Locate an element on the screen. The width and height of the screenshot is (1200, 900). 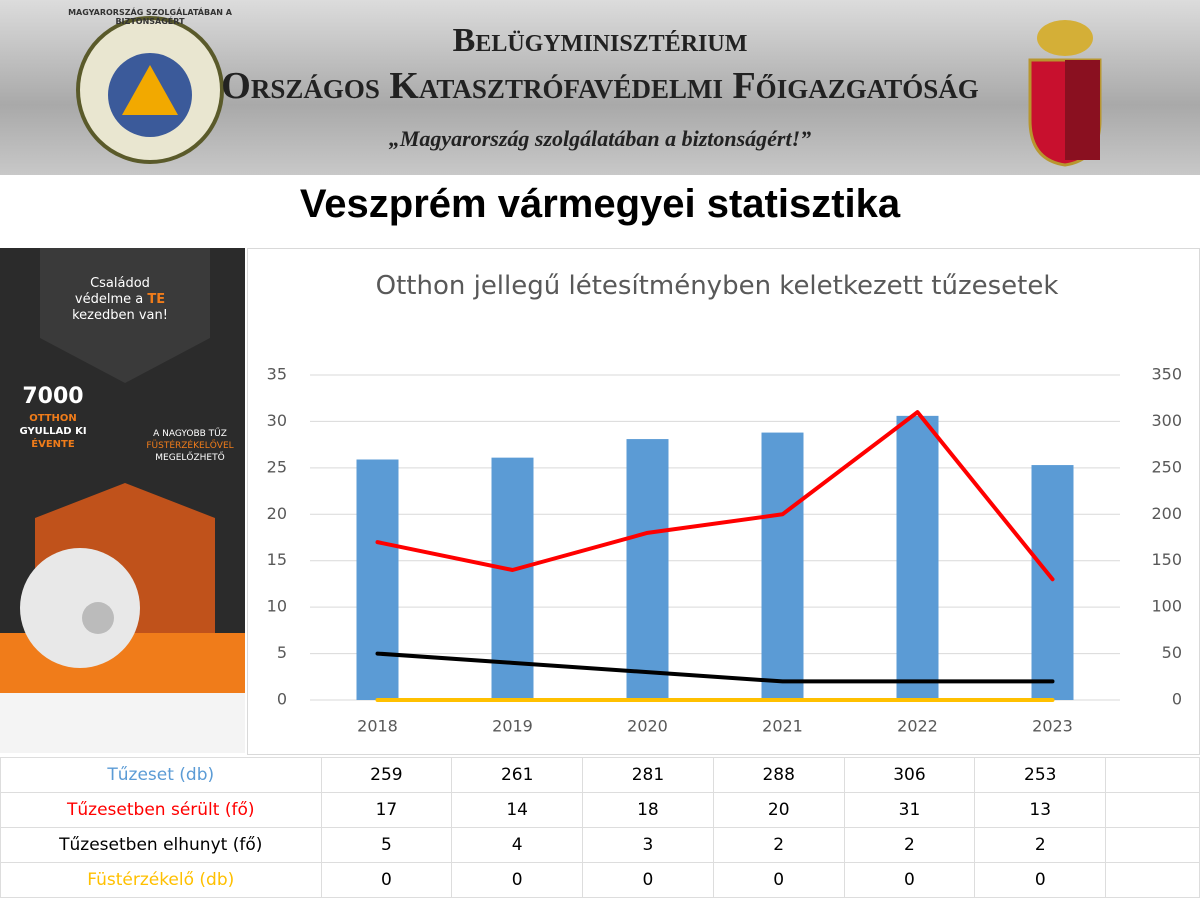
table-row: Tűzeset (db) 259 261 281 288 306 253 is located at coordinates (600, 775).